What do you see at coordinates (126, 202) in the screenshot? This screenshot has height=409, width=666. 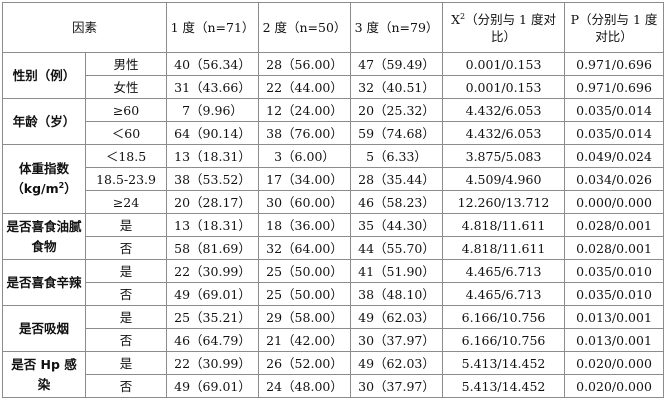 I see `row-sub-label: ≥24` at bounding box center [126, 202].